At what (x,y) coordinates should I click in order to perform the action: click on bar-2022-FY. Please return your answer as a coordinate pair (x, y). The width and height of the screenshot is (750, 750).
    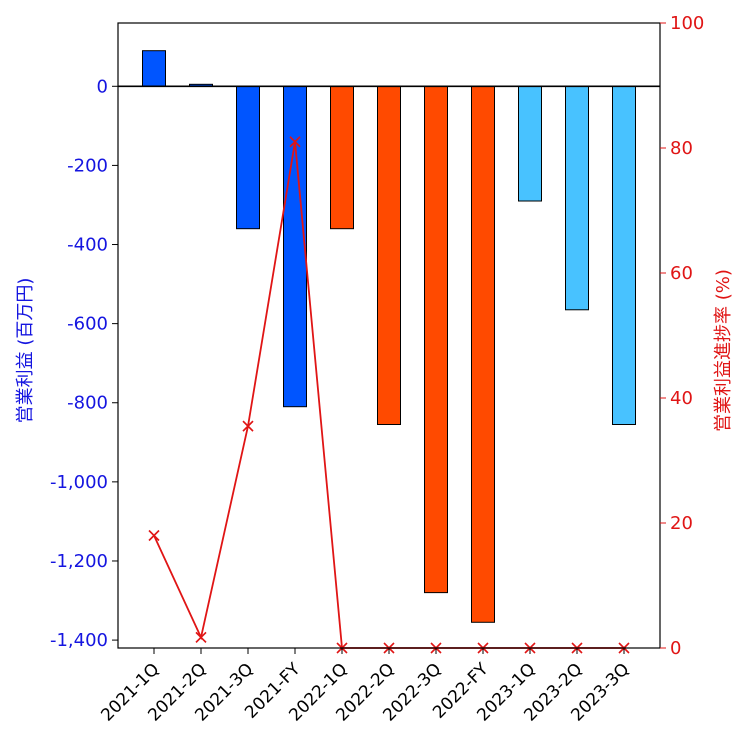
    Looking at the image, I should click on (483, 354).